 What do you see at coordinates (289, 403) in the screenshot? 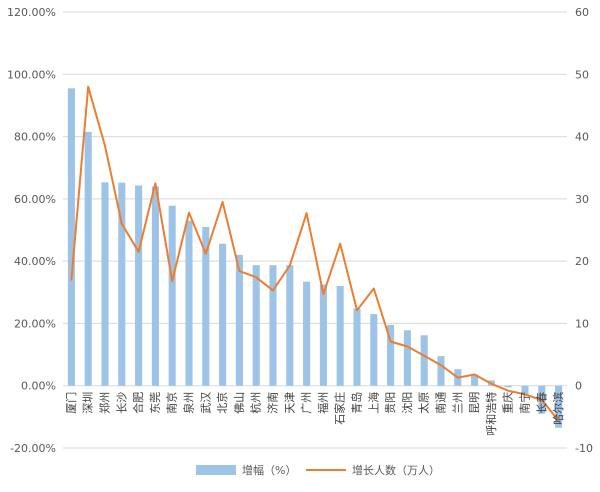
I see `category-label: 天津` at bounding box center [289, 403].